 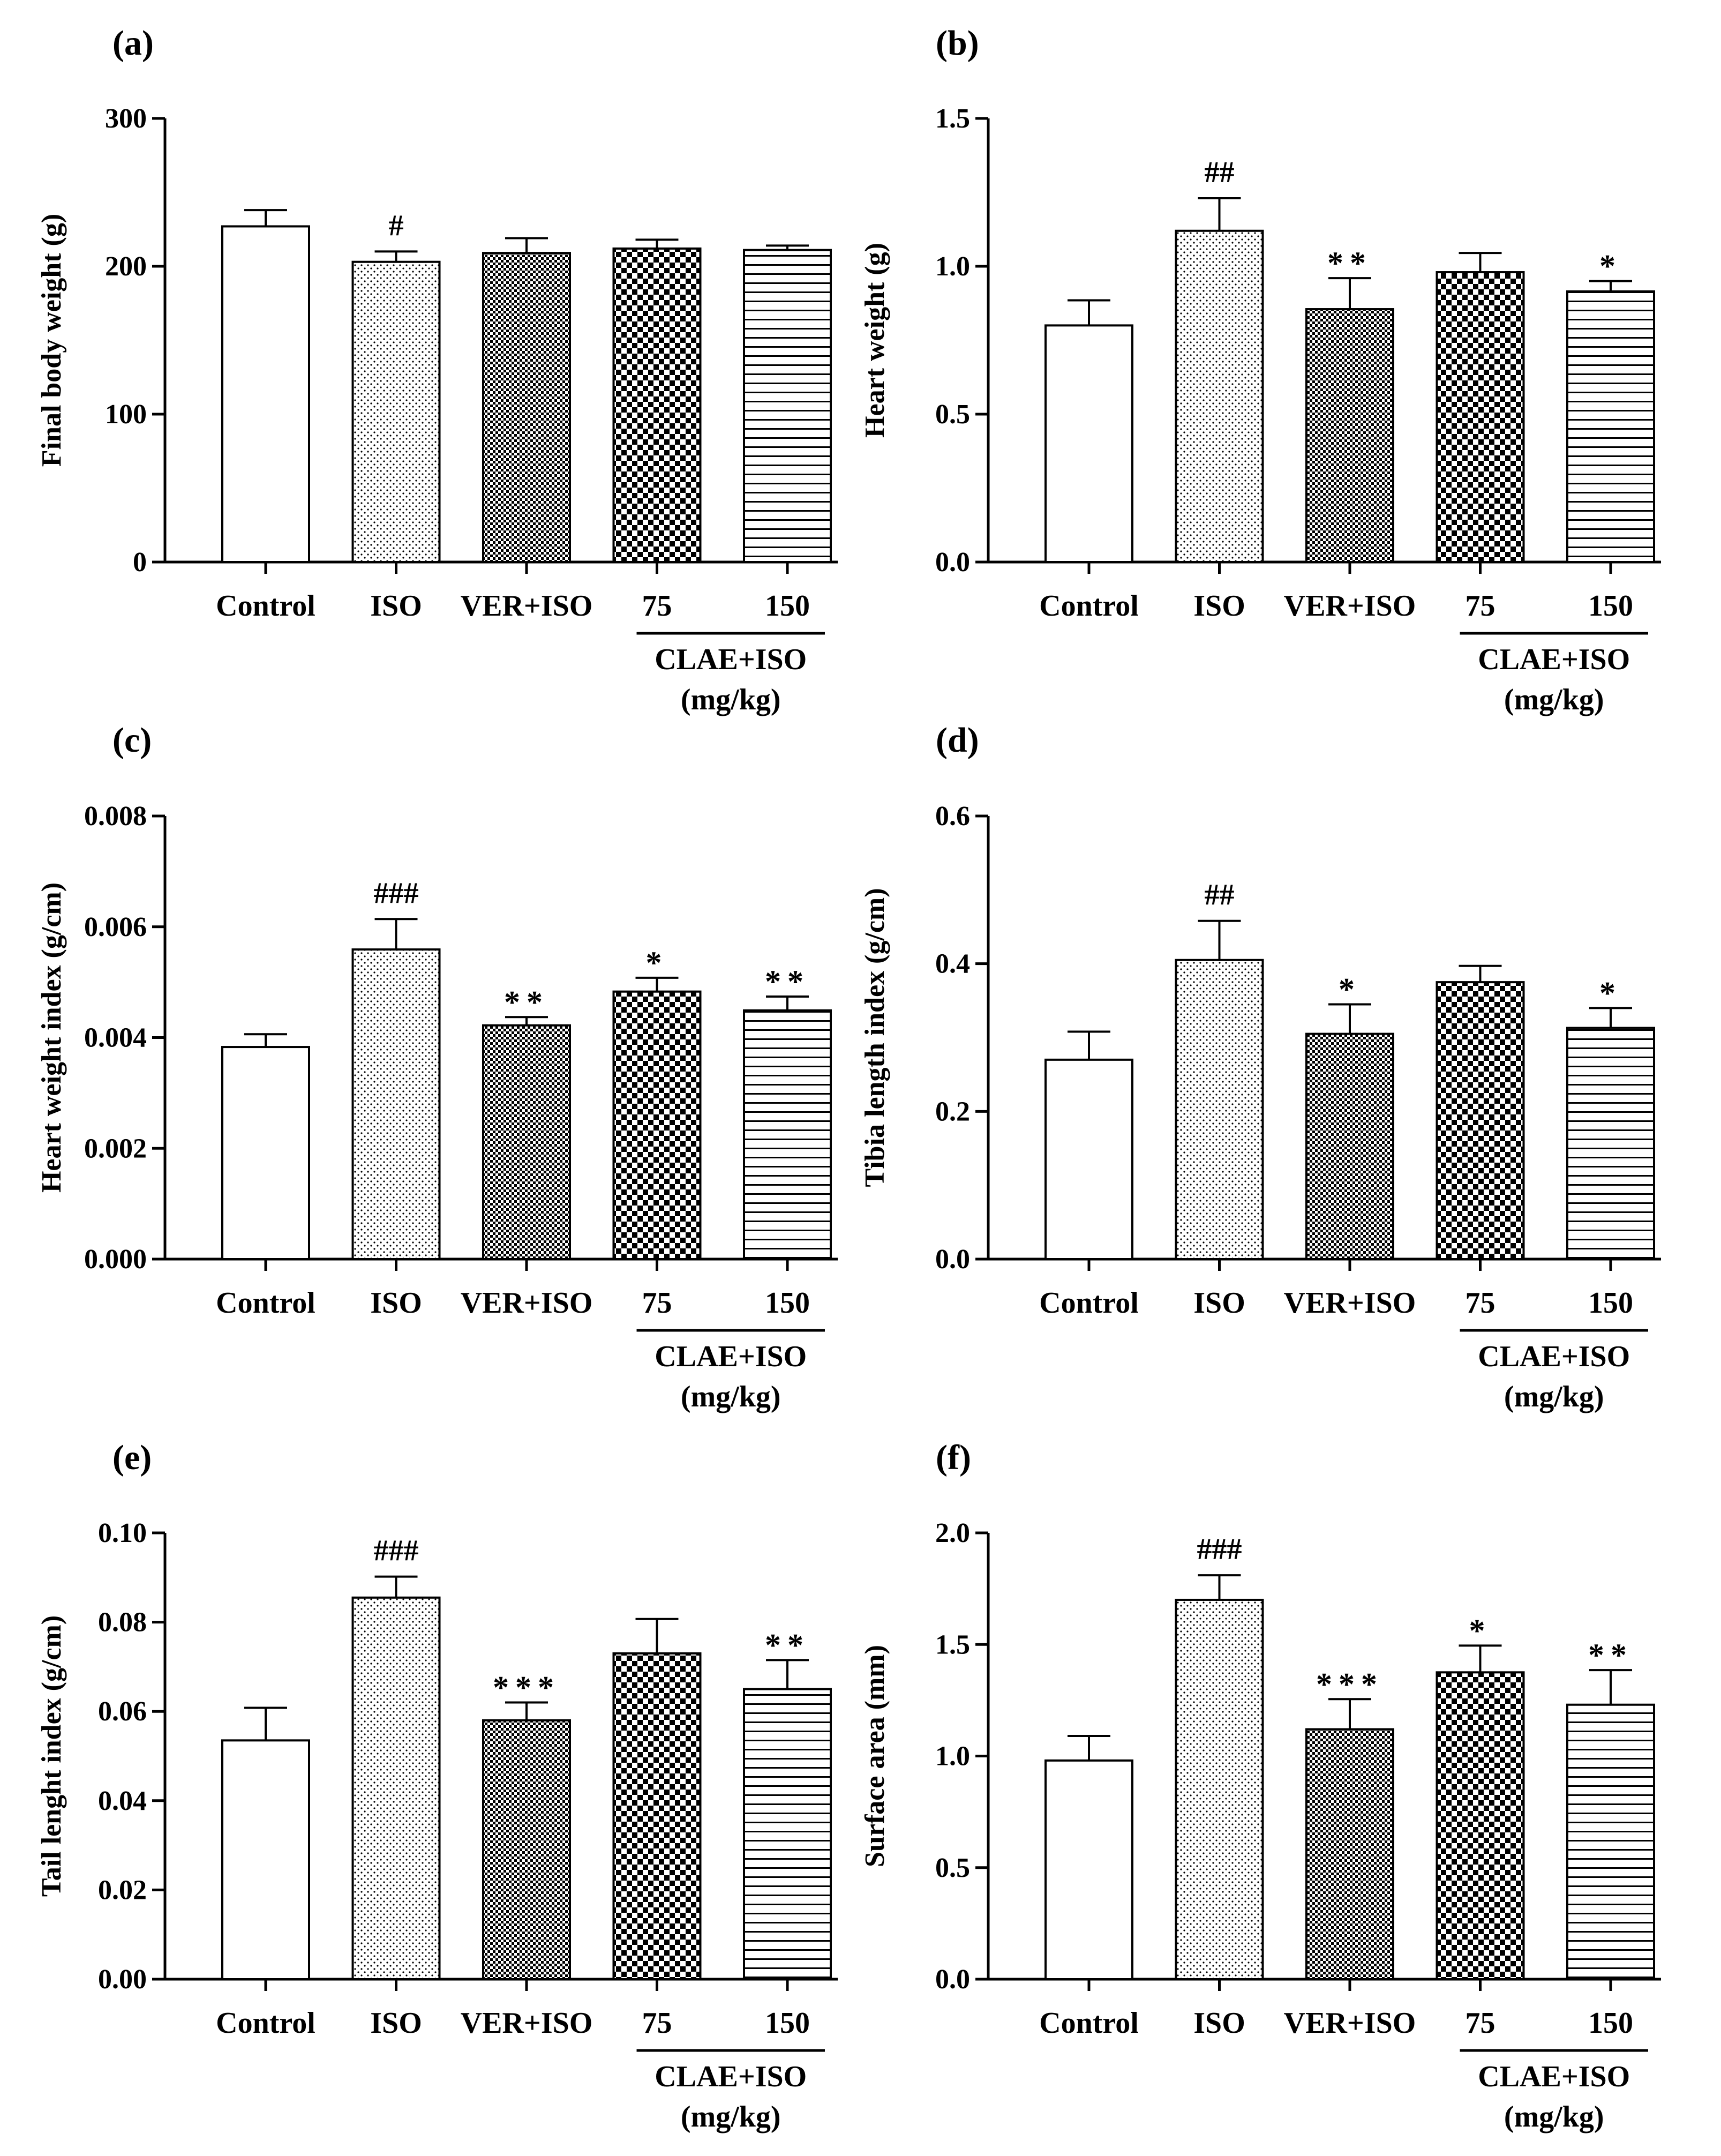 I want to click on y-tick-label: 0.0, so click(x=952, y=562).